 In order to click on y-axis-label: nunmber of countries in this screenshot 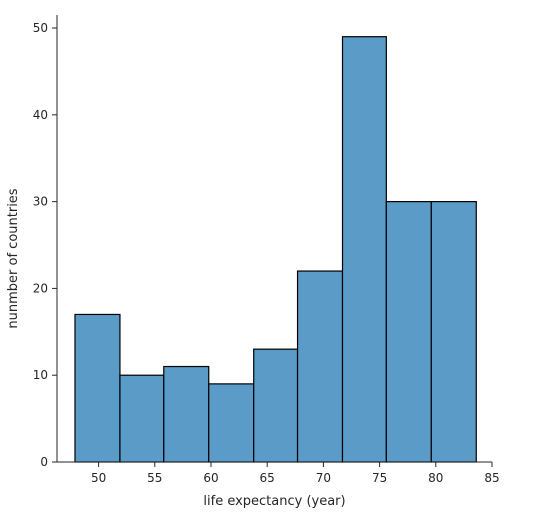, I will do `click(13, 258)`.